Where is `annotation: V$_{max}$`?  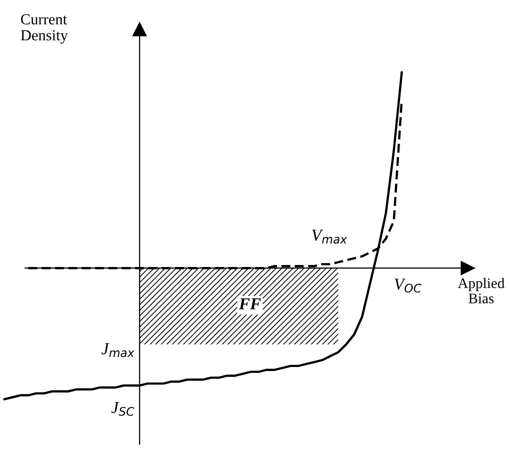
annotation: V$_{max}$ is located at coordinates (330, 237).